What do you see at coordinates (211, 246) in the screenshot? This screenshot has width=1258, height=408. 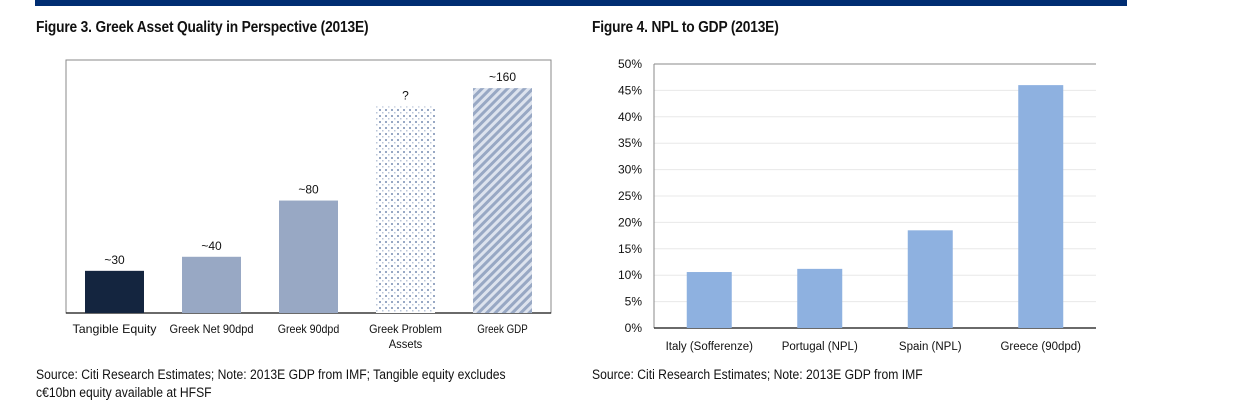 I see `data-label: ~40` at bounding box center [211, 246].